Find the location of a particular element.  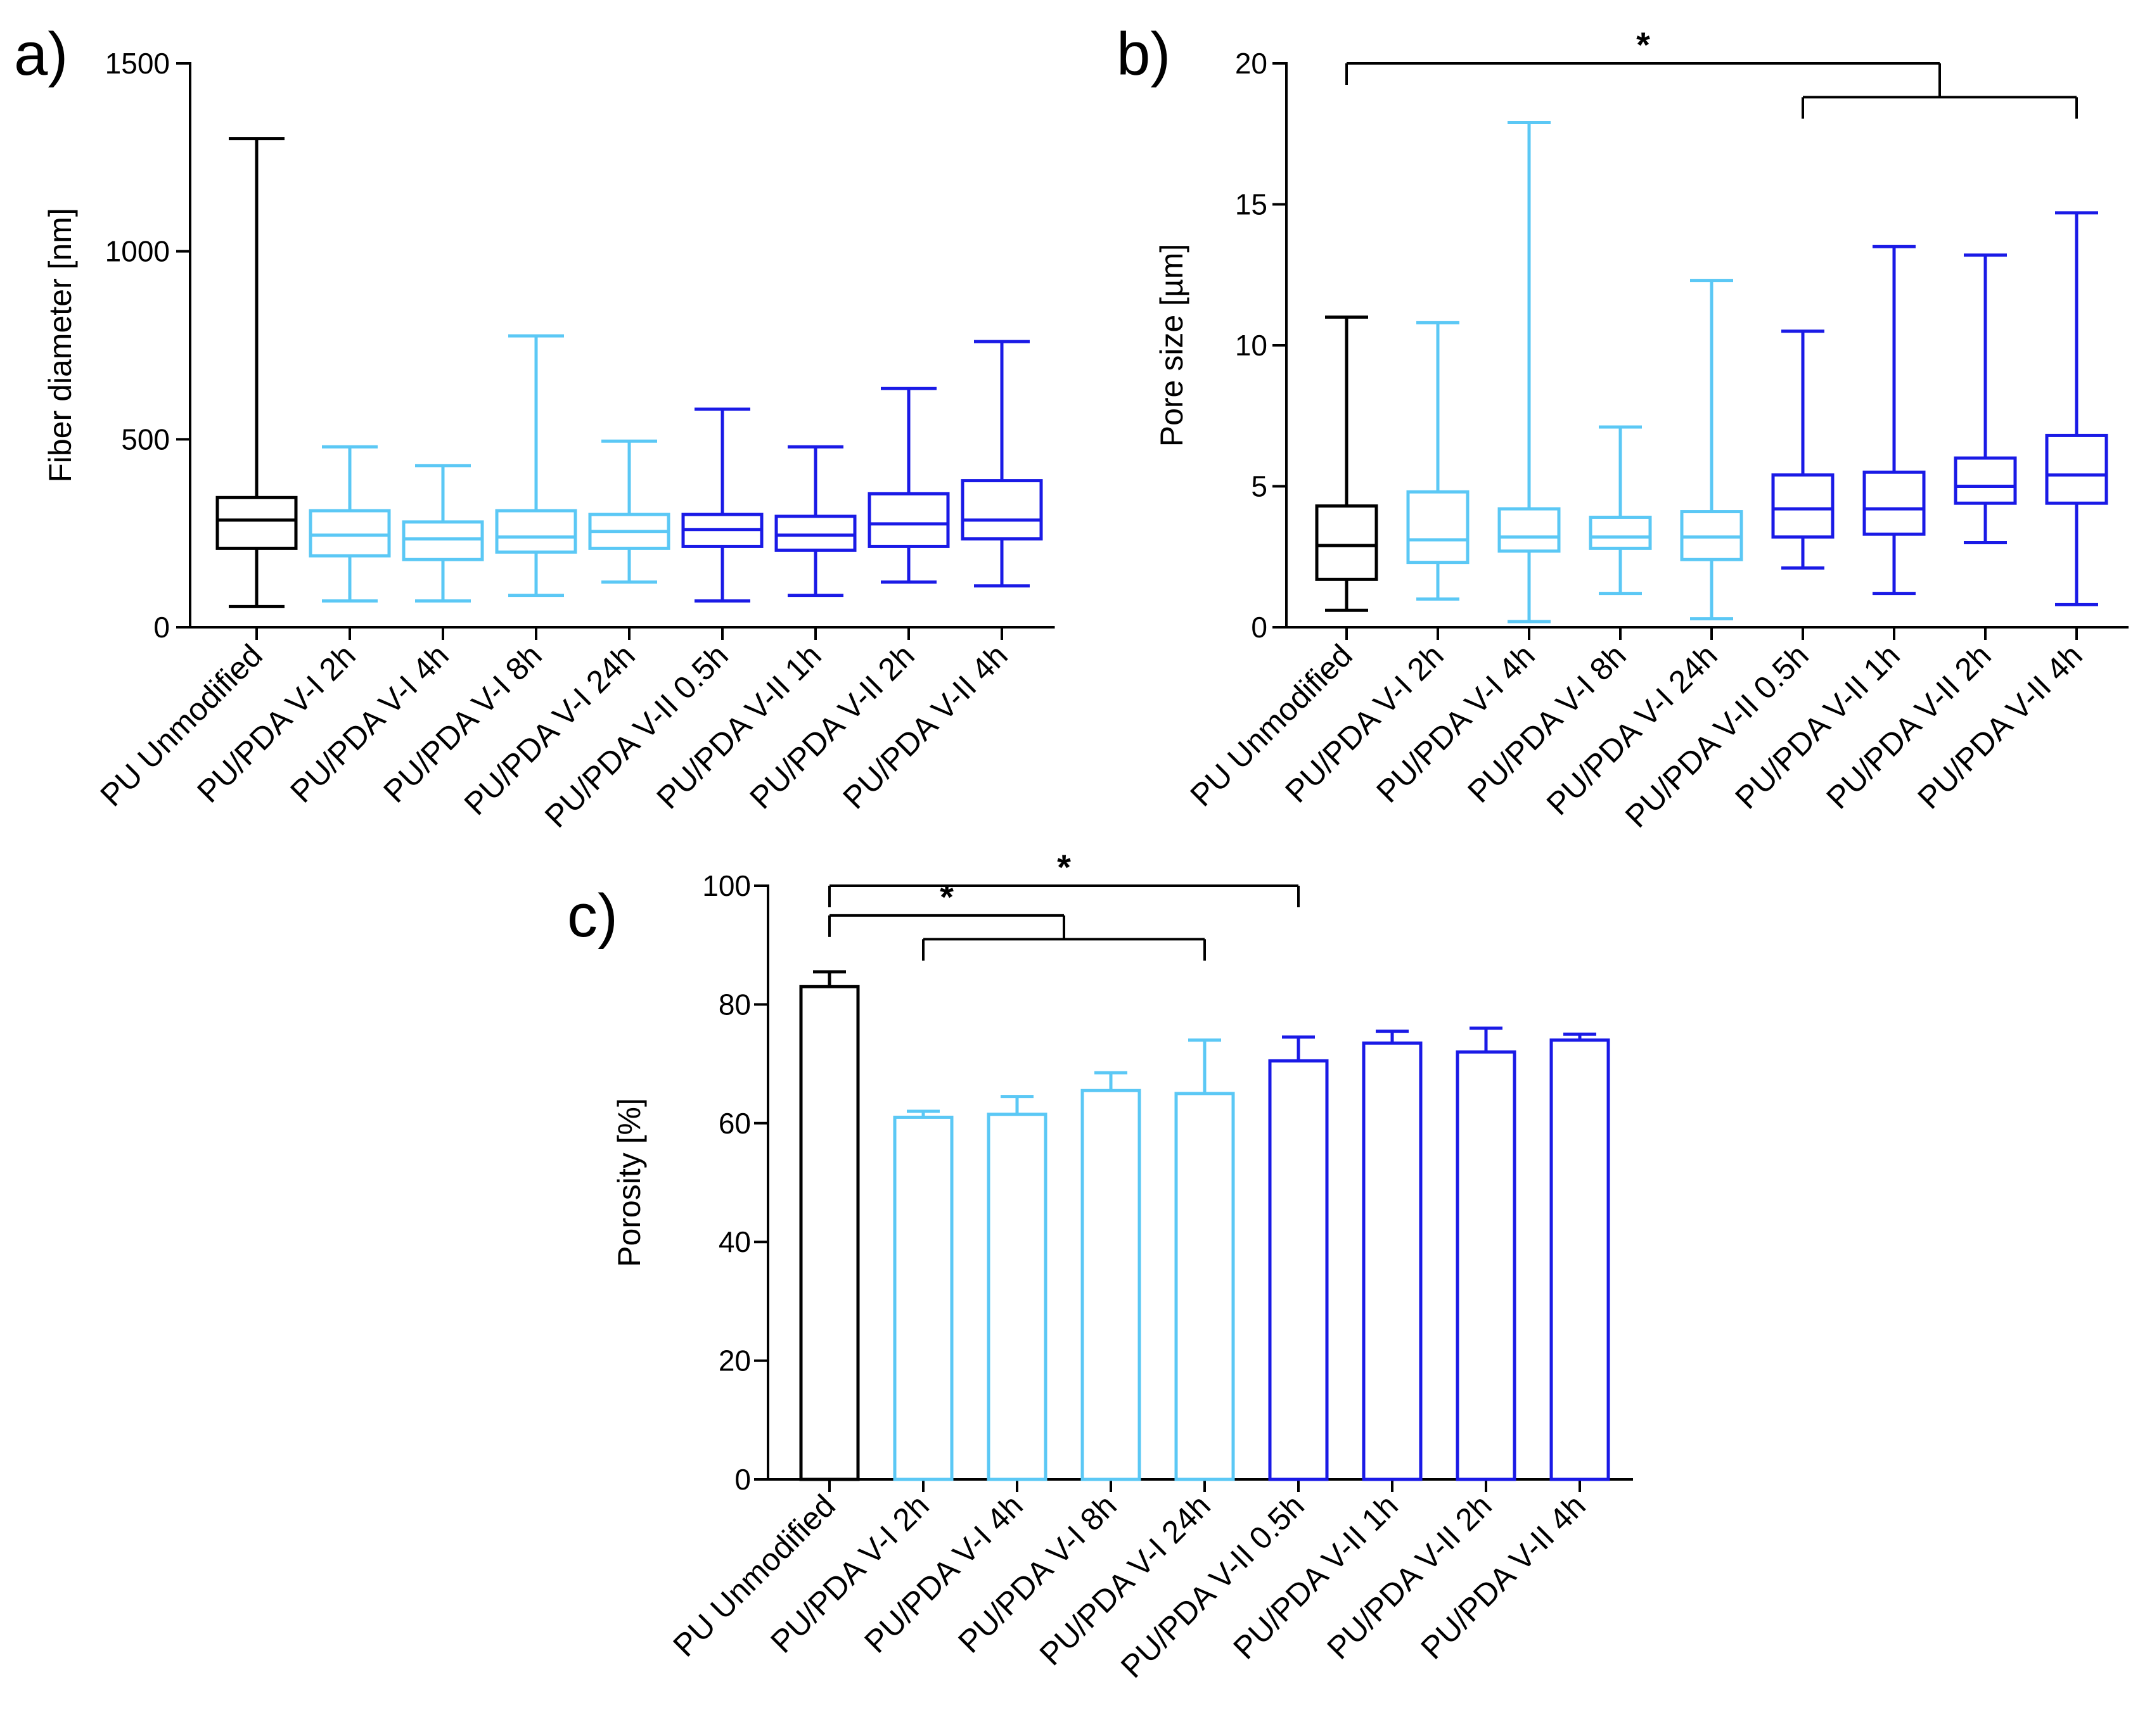

y-tick-label: 500 is located at coordinates (145, 439).